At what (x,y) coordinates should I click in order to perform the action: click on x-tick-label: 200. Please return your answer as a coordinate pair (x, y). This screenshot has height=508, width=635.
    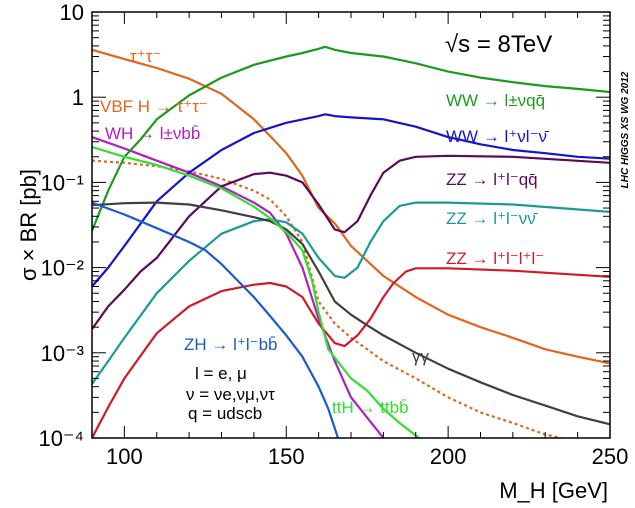
    Looking at the image, I should click on (448, 456).